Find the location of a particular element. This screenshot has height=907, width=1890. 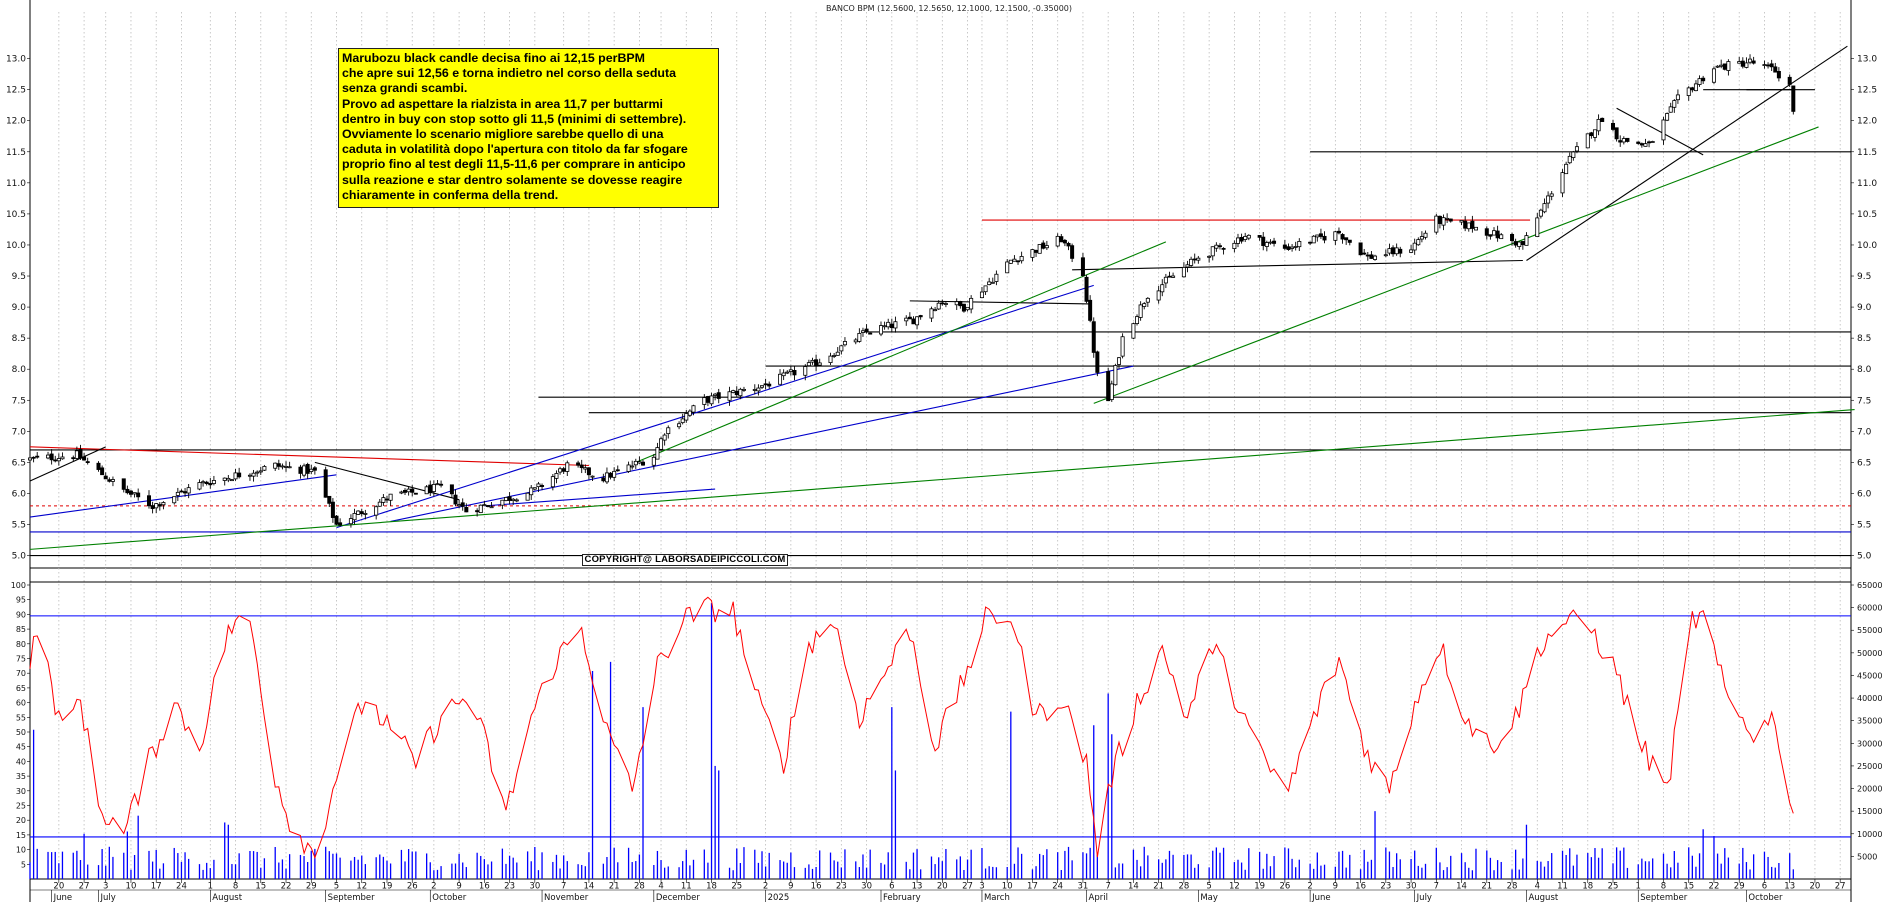

x-month-label: July is located at coordinates (1424, 897).